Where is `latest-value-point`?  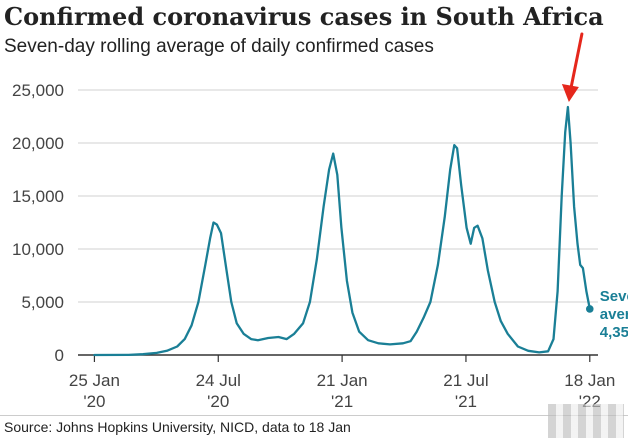 latest-value-point is located at coordinates (589, 309).